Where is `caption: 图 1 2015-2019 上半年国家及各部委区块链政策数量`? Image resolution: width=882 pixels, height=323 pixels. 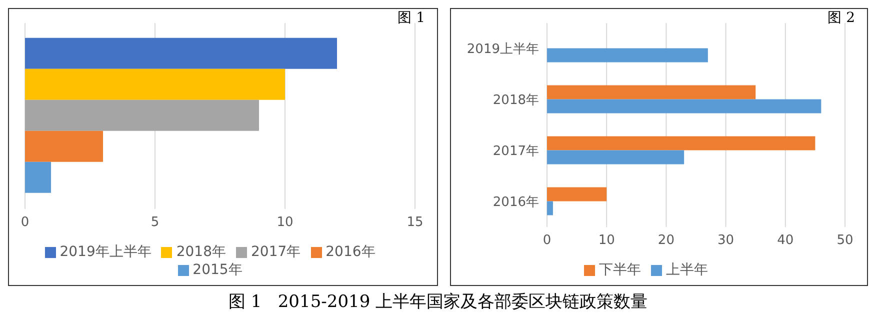
caption: 图 1 2015-2019 上半年国家及各部委区块链政策数量 is located at coordinates (438, 302).